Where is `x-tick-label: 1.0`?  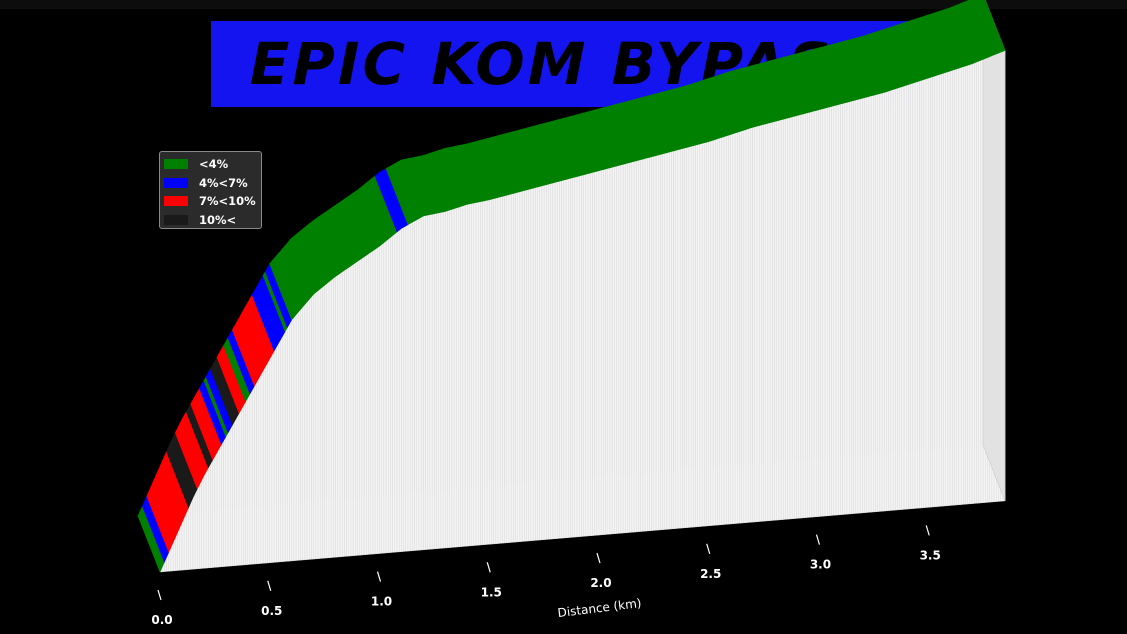 x-tick-label: 1.0 is located at coordinates (381, 602).